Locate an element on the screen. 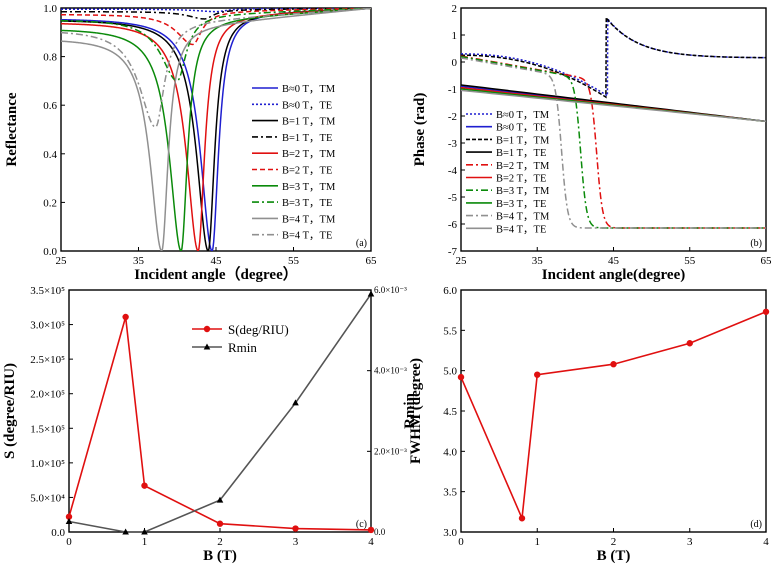 This screenshot has width=772, height=574. y-tick-label: 2 is located at coordinates (455, 9).